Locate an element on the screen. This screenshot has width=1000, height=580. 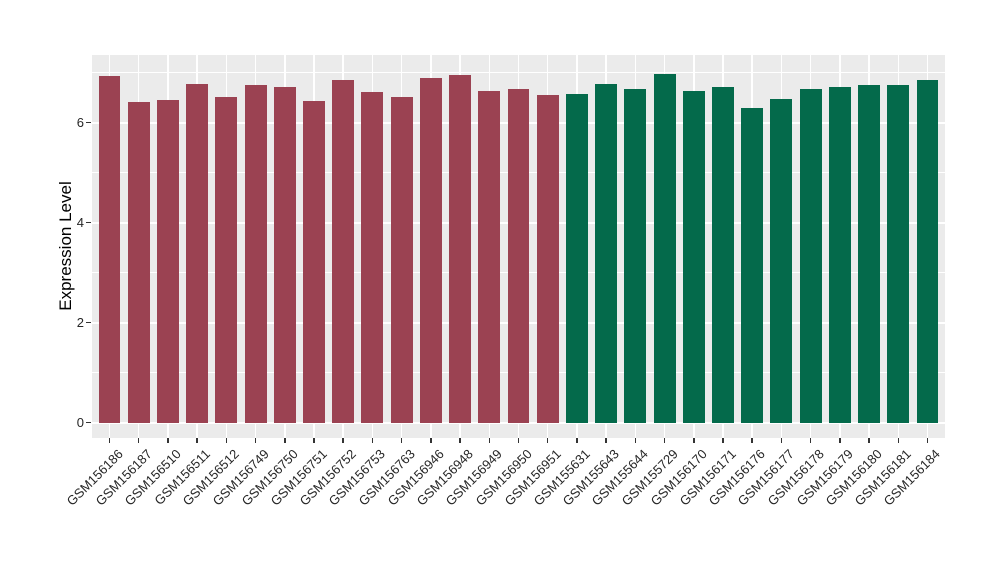
y-tick-label: 2 is located at coordinates (80, 322).